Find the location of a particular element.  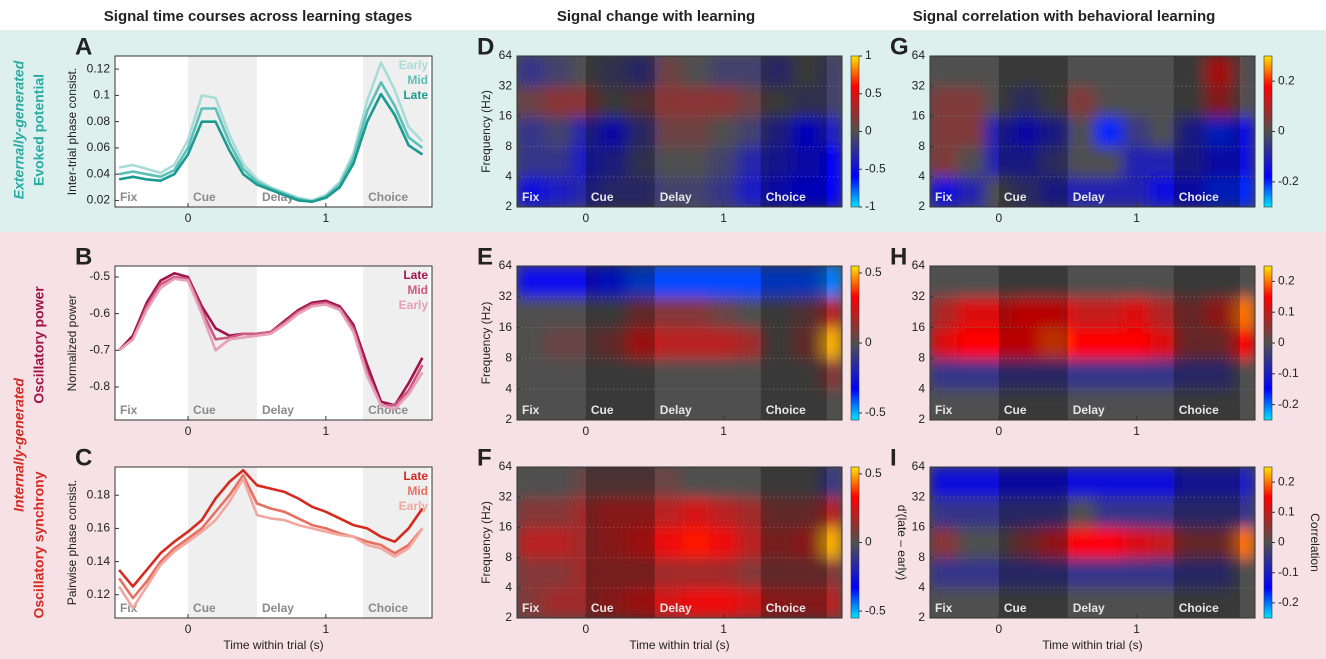

y-tick-label: 0.18 is located at coordinates (99, 494).